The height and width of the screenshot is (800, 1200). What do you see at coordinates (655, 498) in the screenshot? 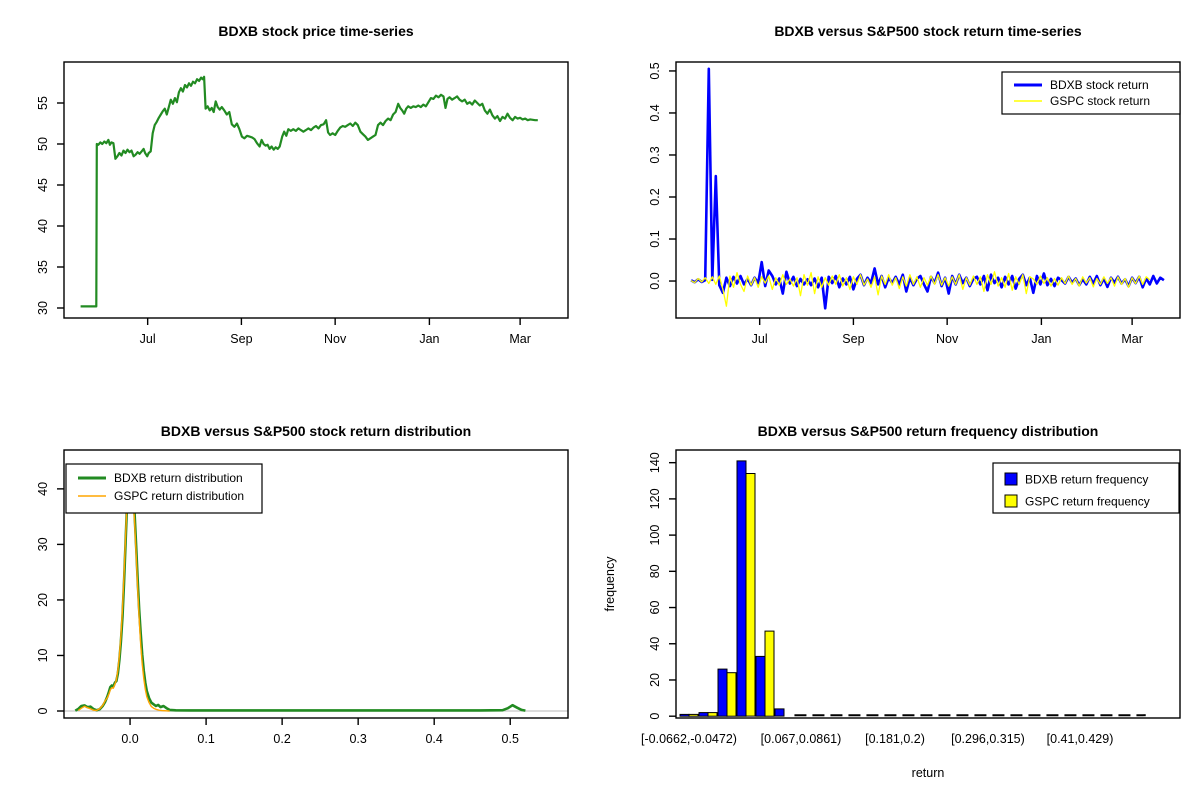
I see `svg-text: 120` at bounding box center [655, 498].